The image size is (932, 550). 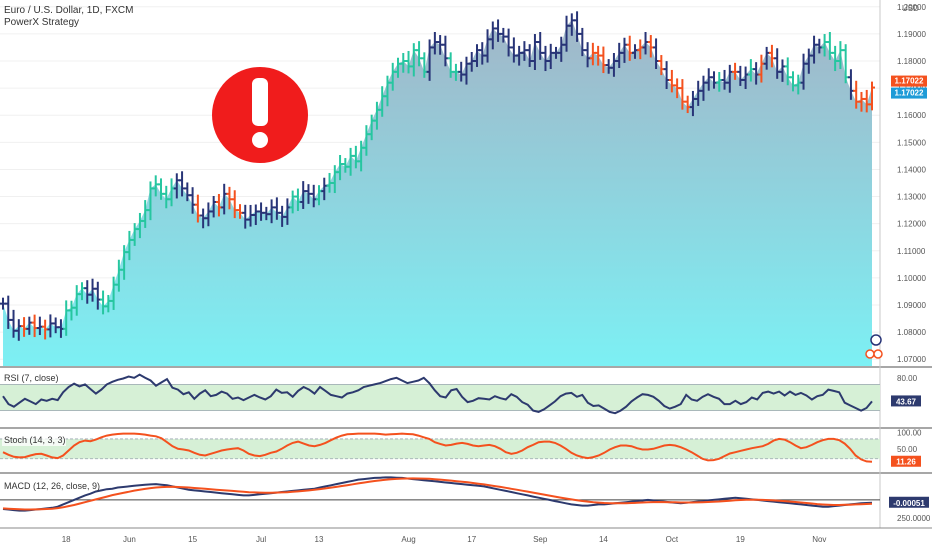 I want to click on time-tick-label: Jun, so click(x=129, y=539).